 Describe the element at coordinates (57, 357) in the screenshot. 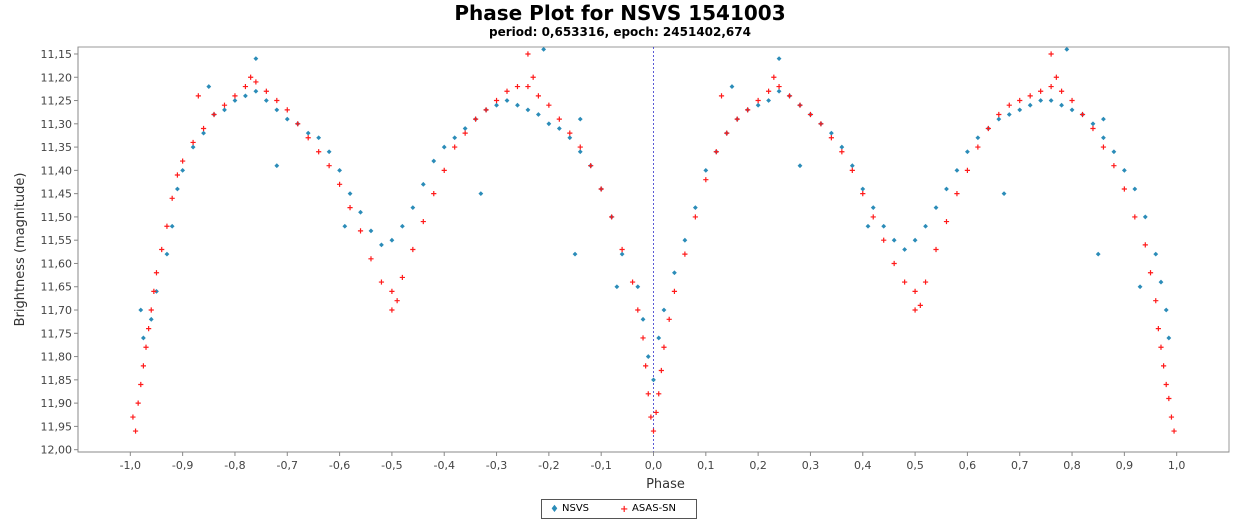

I see `y-tick-label-13: 11,80` at that location.